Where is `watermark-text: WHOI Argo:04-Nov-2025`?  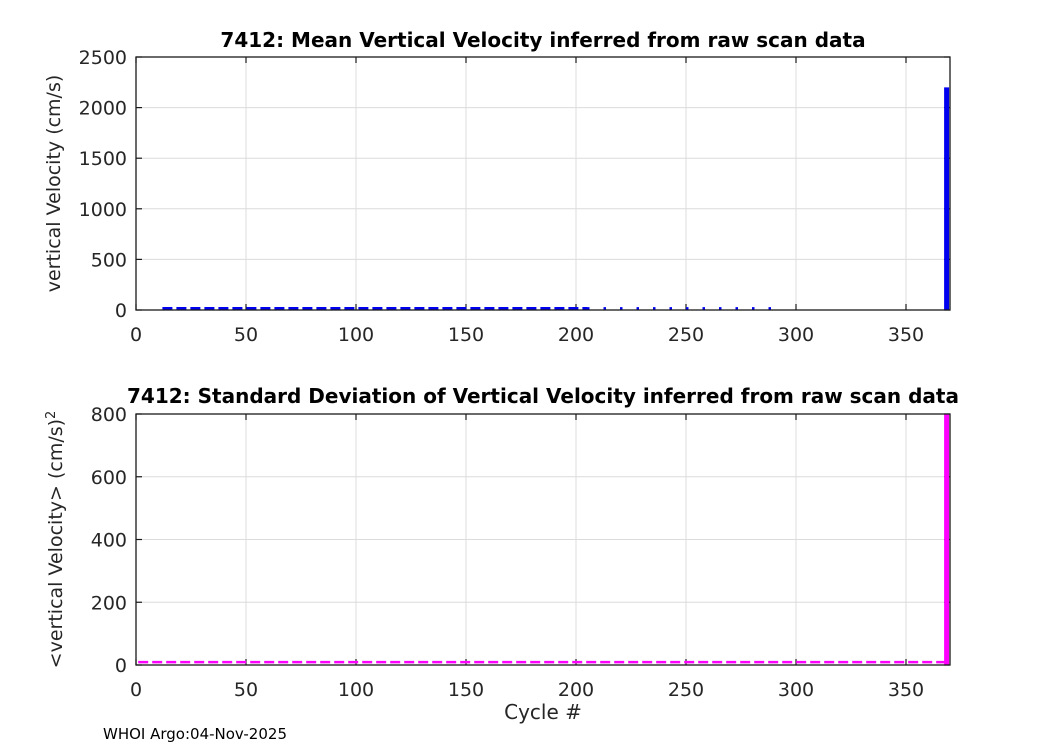
watermark-text: WHOI Argo:04-Nov-2025 is located at coordinates (195, 734).